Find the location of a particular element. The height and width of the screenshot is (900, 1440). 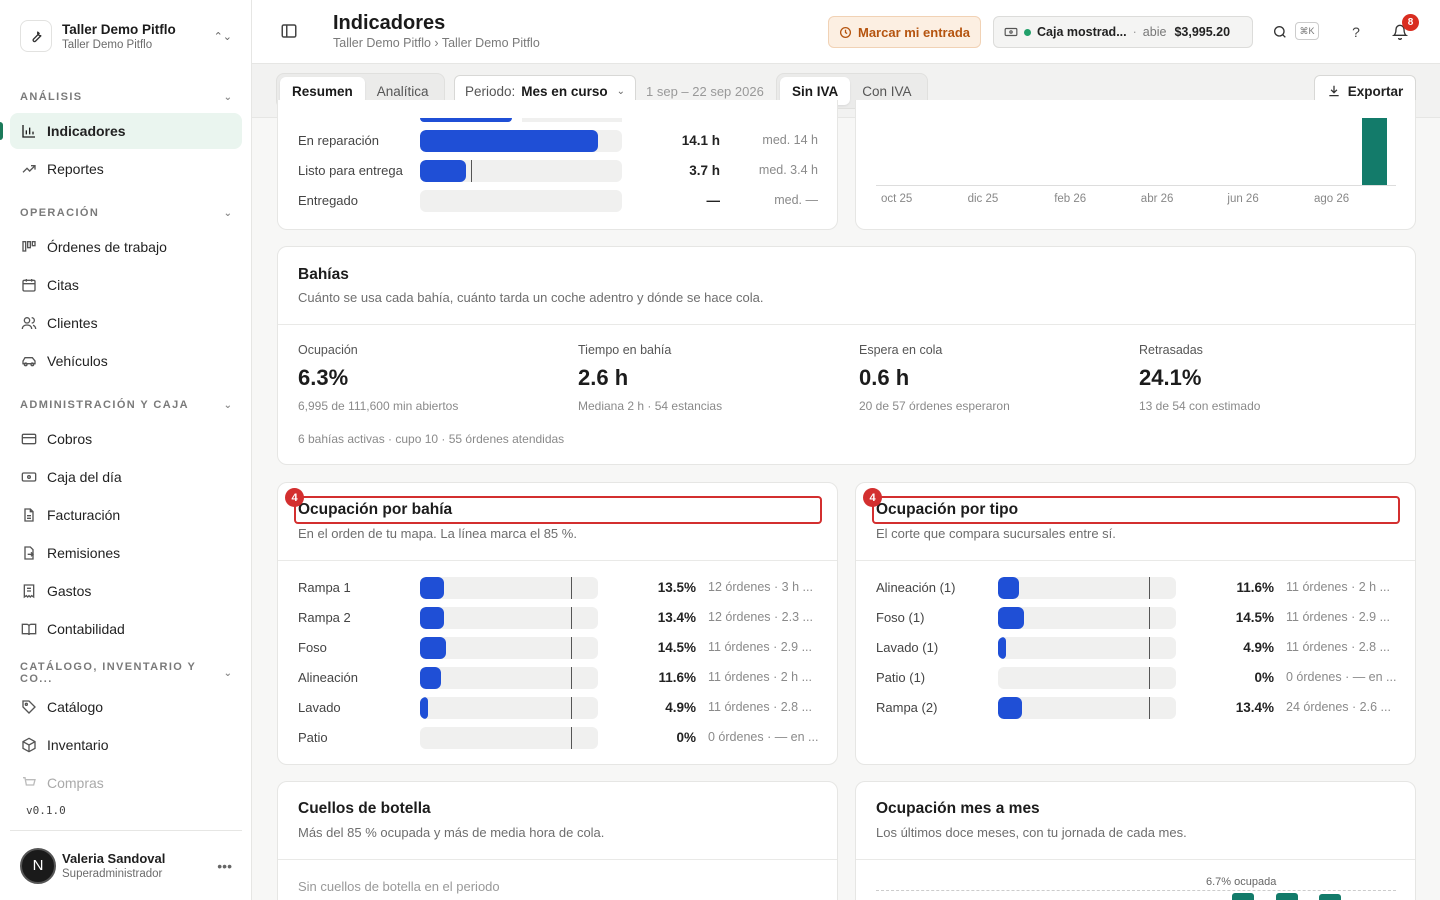

tag-icon is located at coordinates (28, 707).